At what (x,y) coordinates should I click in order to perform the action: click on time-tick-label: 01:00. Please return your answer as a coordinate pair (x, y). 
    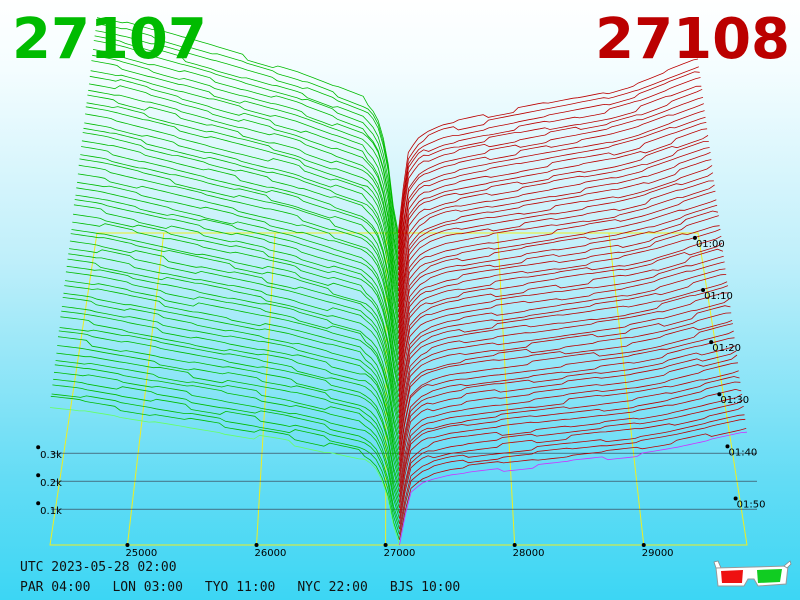
    Looking at the image, I should click on (710, 244).